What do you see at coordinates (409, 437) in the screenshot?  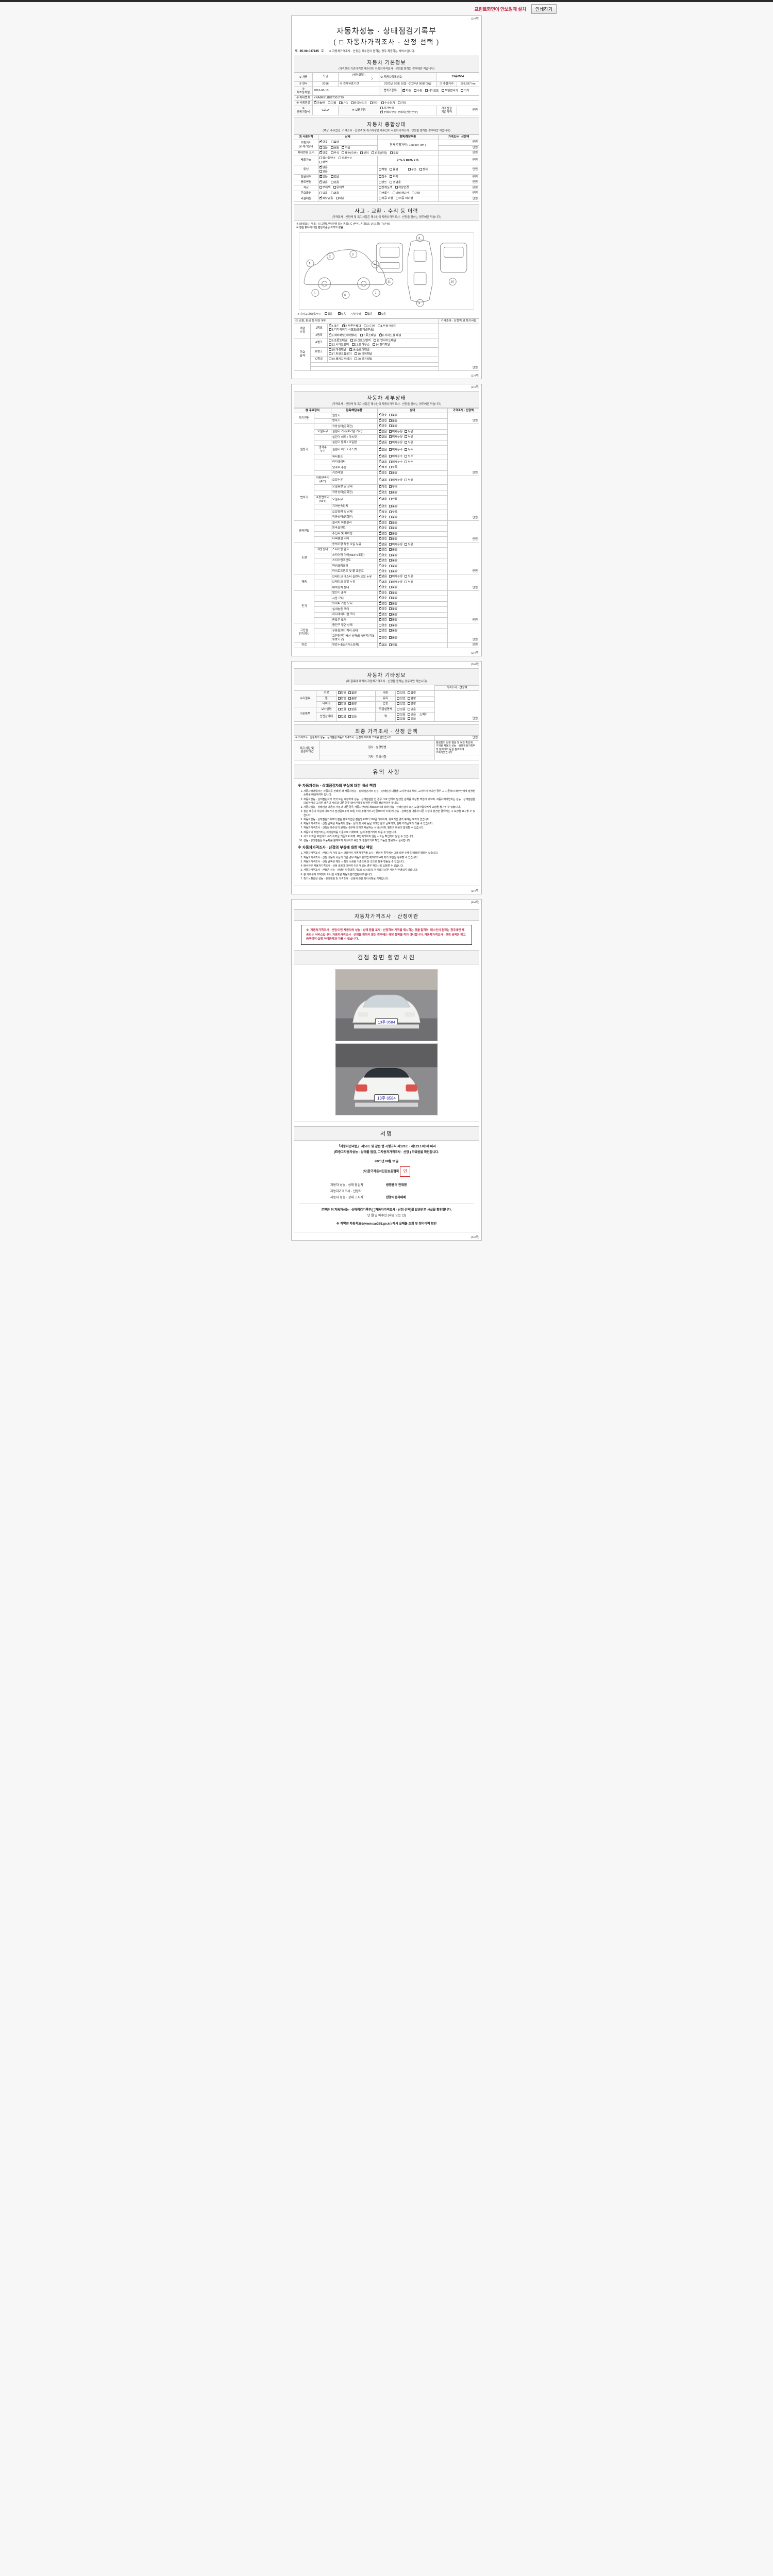 I see `detail-opt-실린더-헤드-가스켓-누유: 누유` at bounding box center [409, 437].